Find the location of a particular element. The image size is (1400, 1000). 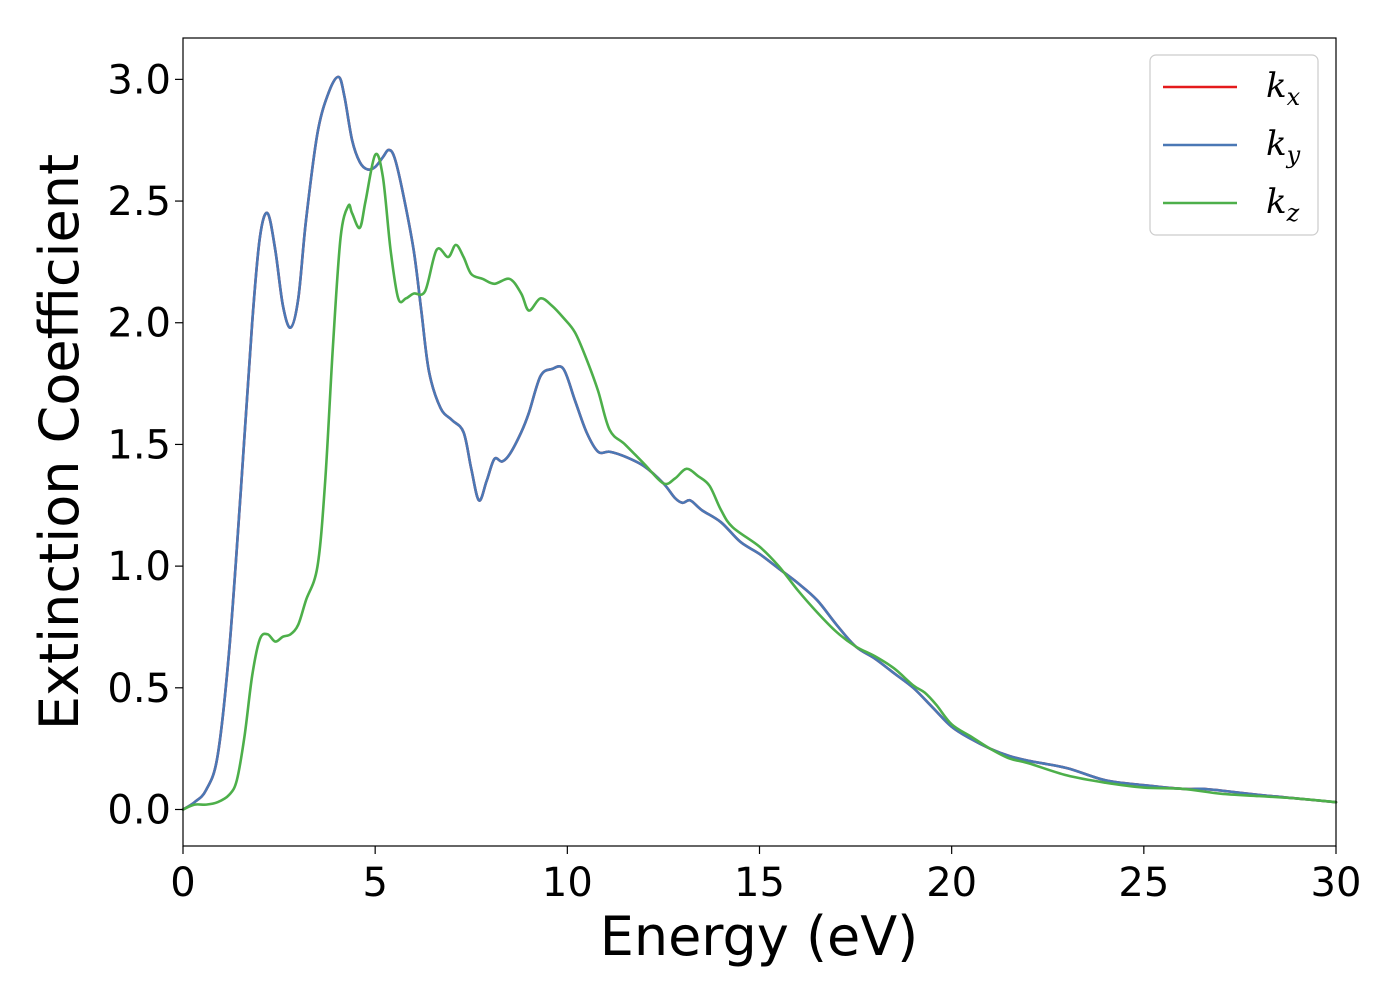

x-tick-label: 25 is located at coordinates (1143, 883).